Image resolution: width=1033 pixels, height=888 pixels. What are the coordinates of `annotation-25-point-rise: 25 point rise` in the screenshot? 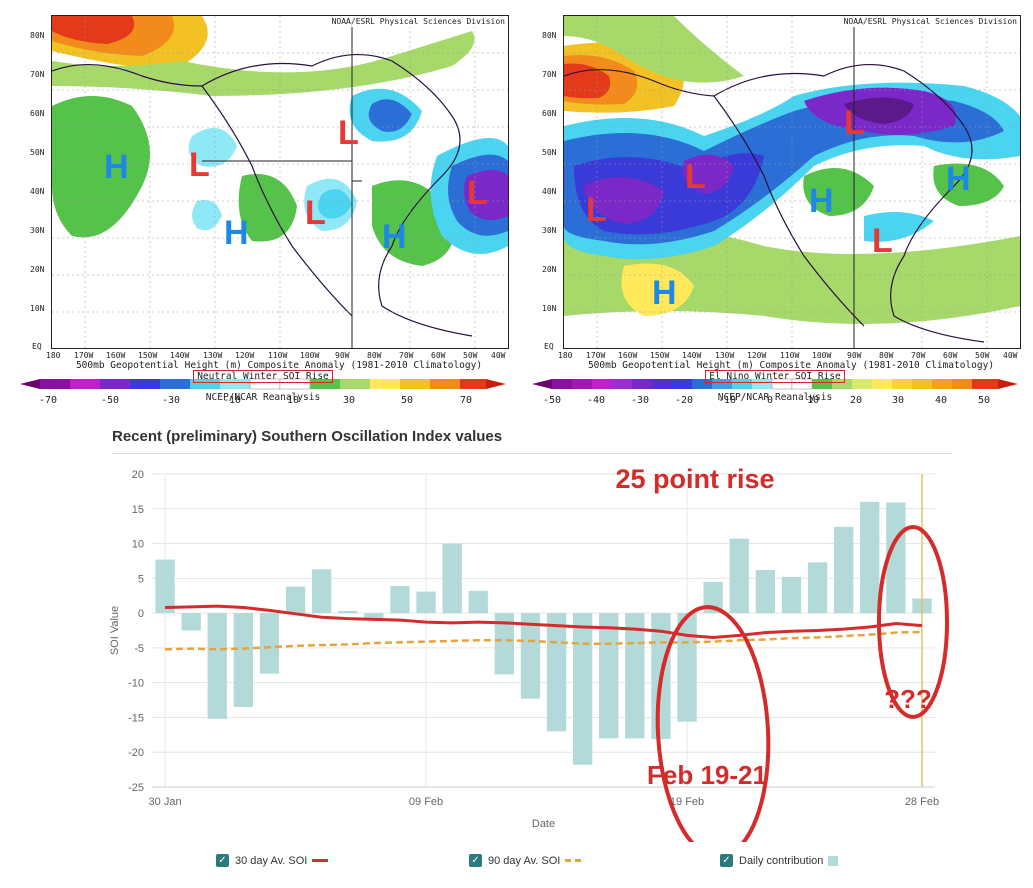 It's located at (694, 479).